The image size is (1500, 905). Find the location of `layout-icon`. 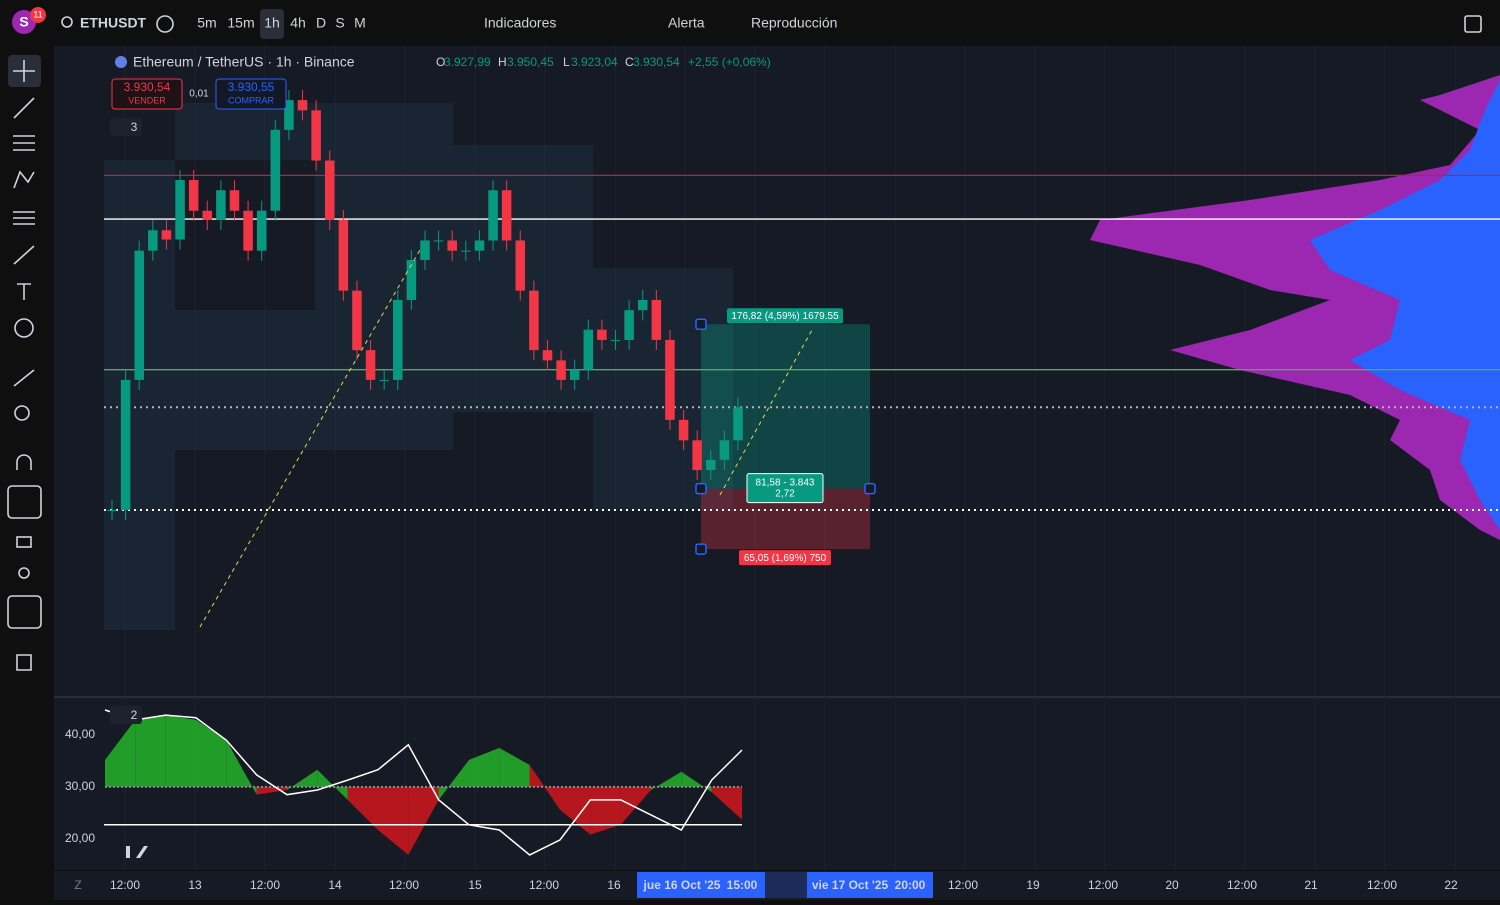

layout-icon is located at coordinates (1473, 24).